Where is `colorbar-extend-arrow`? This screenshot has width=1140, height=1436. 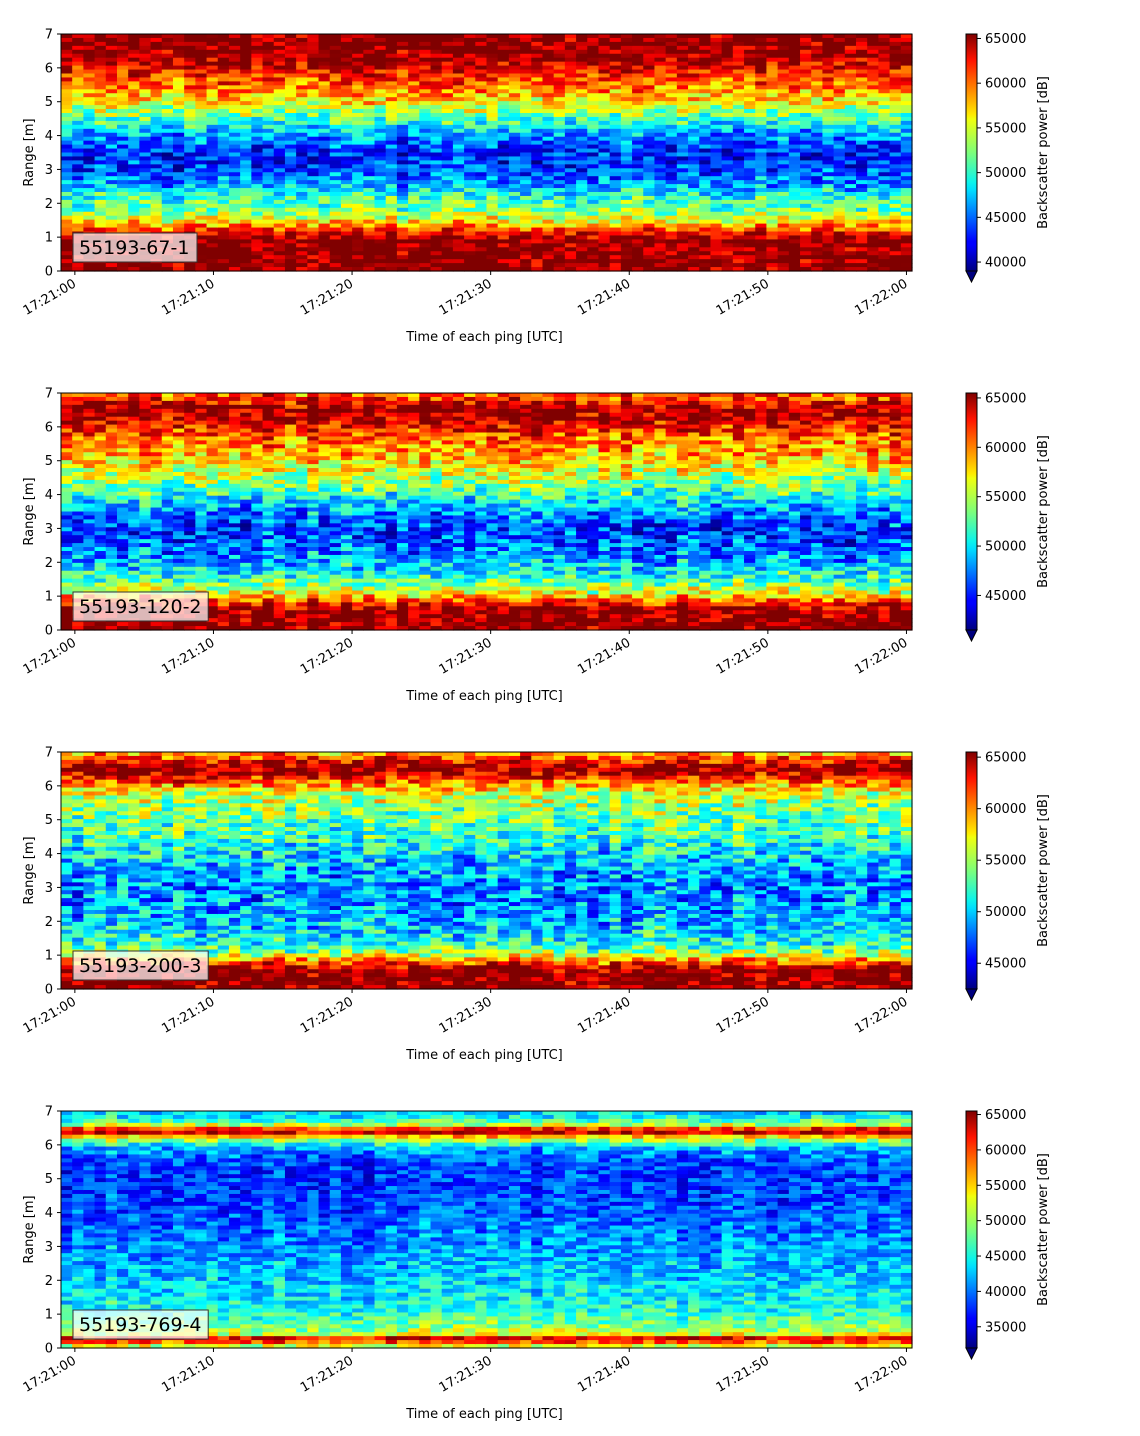 colorbar-extend-arrow is located at coordinates (971, 277).